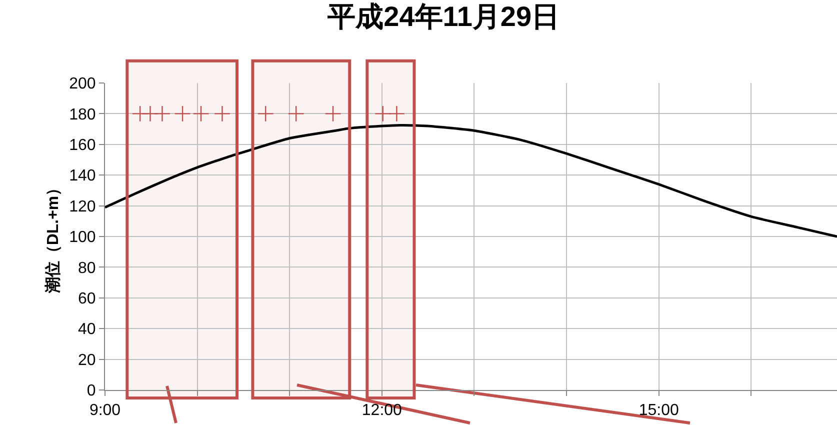 This screenshot has height=425, width=837. What do you see at coordinates (53, 237) in the screenshot?
I see `y-axis-title: 潮位（DL.+m）` at bounding box center [53, 237].